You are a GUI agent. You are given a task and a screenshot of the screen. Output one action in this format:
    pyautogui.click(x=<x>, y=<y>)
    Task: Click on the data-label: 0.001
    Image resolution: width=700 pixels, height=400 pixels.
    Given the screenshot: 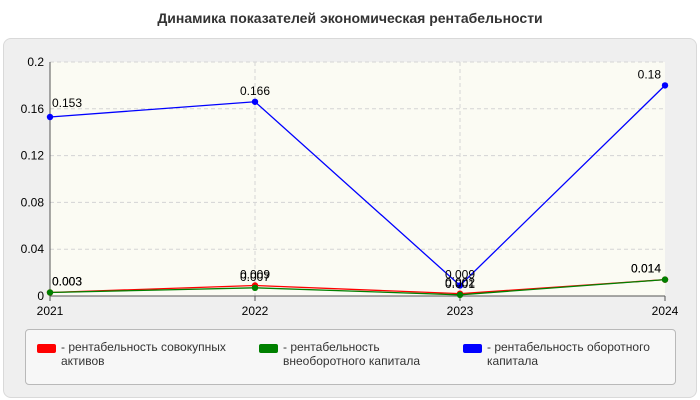 What is the action you would take?
    pyautogui.click(x=460, y=284)
    